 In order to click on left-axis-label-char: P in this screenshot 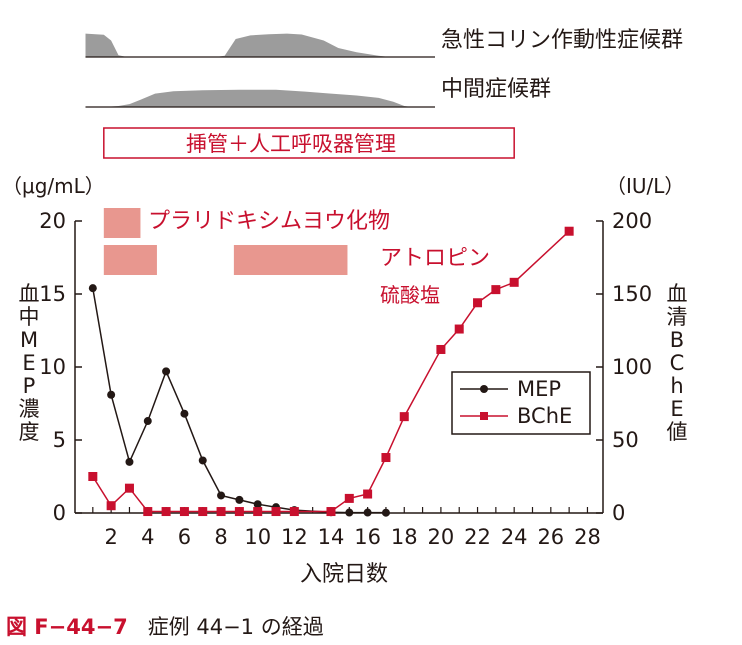, I will do `click(29, 386)`.